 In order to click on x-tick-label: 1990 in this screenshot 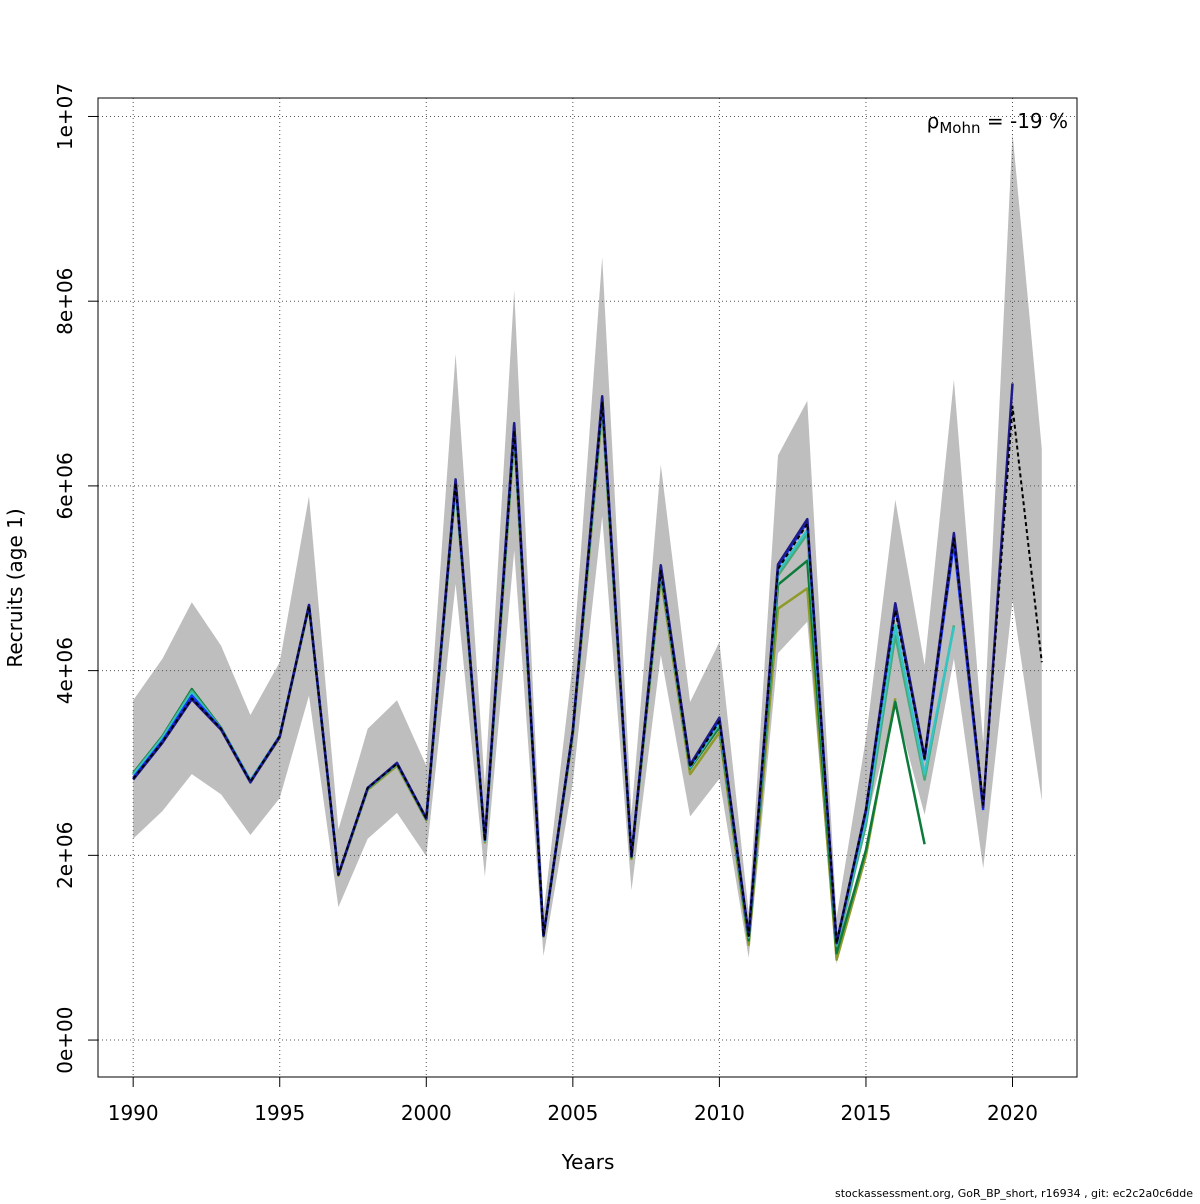, I will do `click(133, 1113)`.